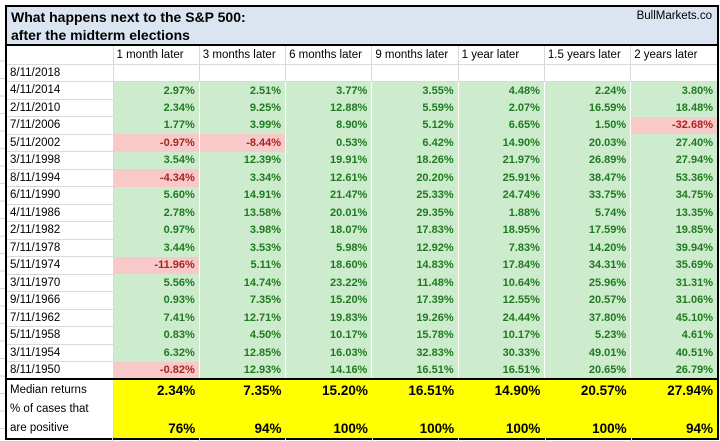 The height and width of the screenshot is (441, 720). What do you see at coordinates (156, 55) in the screenshot?
I see `column-header: 1 month later` at bounding box center [156, 55].